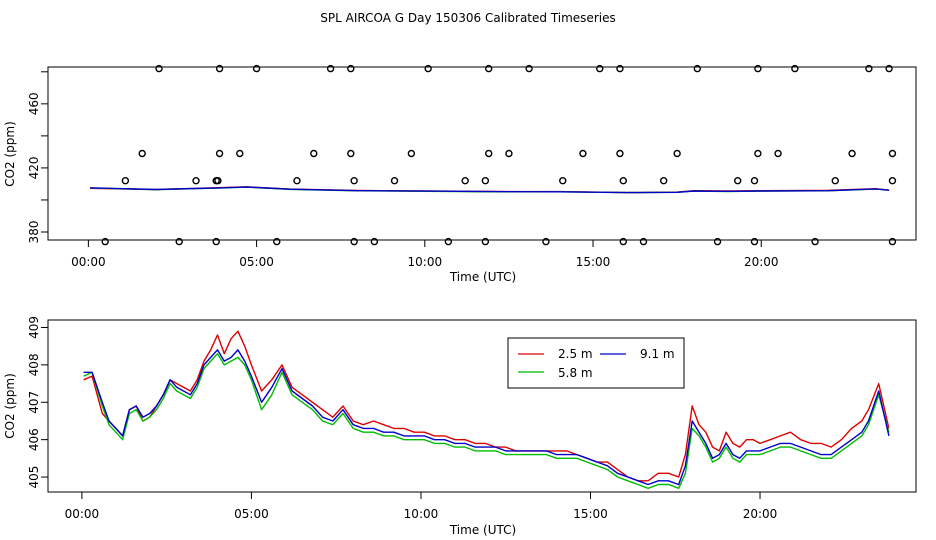 The height and width of the screenshot is (540, 936). Describe the element at coordinates (482, 277) in the screenshot. I see `top-x-axis-label: Time (UTC)` at that location.